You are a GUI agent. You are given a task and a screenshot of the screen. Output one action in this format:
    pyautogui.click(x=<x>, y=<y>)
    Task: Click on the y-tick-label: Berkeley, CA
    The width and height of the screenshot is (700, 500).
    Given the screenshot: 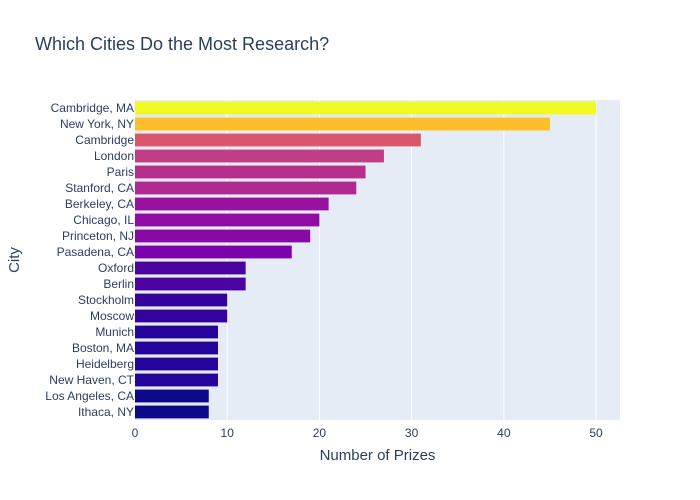 What is the action you would take?
    pyautogui.click(x=99, y=204)
    